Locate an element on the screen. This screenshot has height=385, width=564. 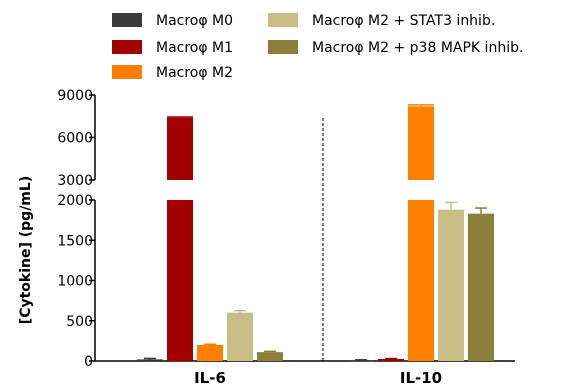
y-tick-label: 6000 is located at coordinates (75, 139).